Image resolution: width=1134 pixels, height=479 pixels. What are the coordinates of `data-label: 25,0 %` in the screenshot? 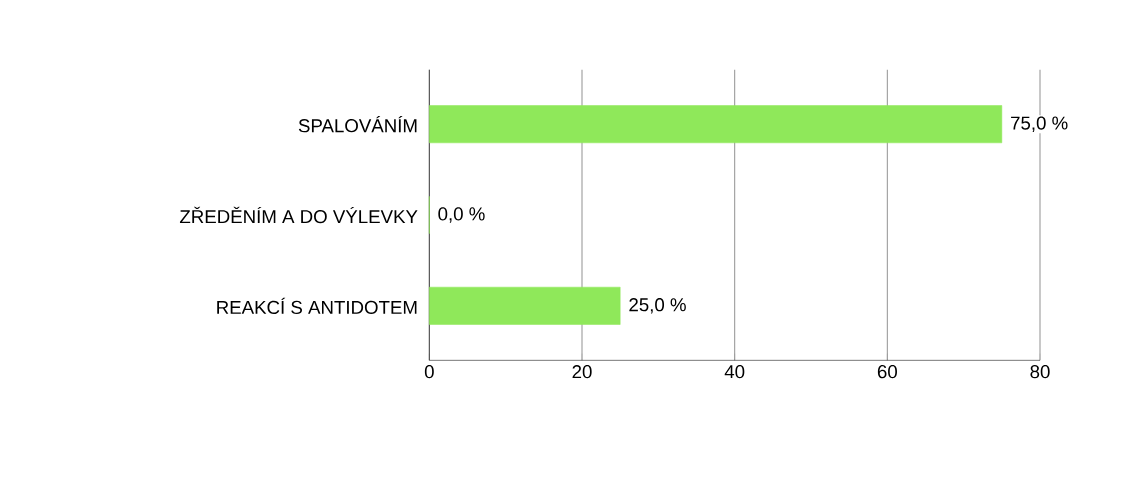 It's located at (657, 306).